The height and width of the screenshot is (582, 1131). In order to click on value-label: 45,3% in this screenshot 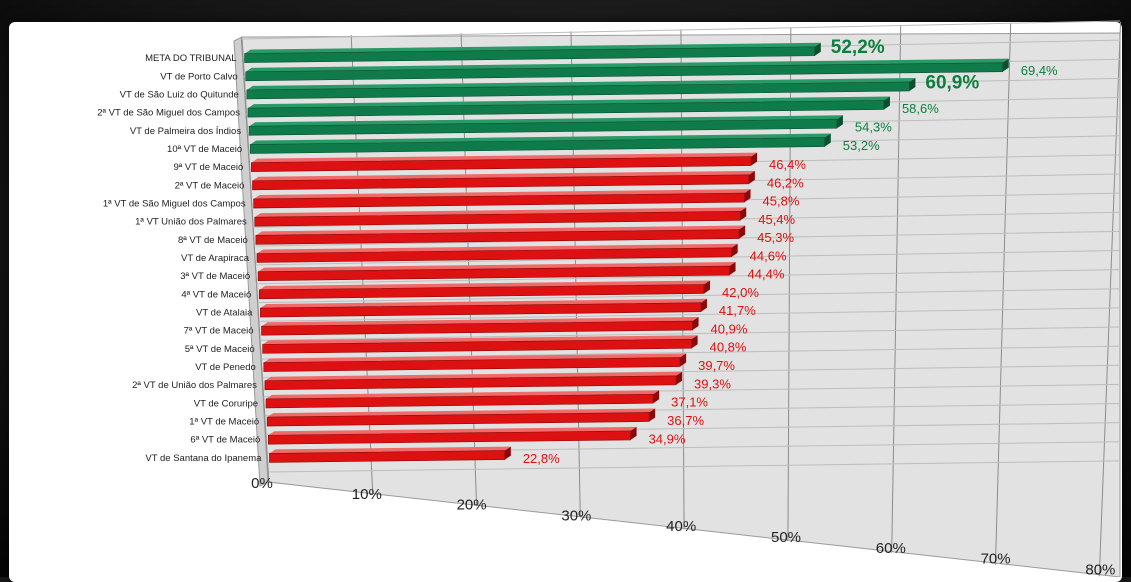, I will do `click(775, 237)`.